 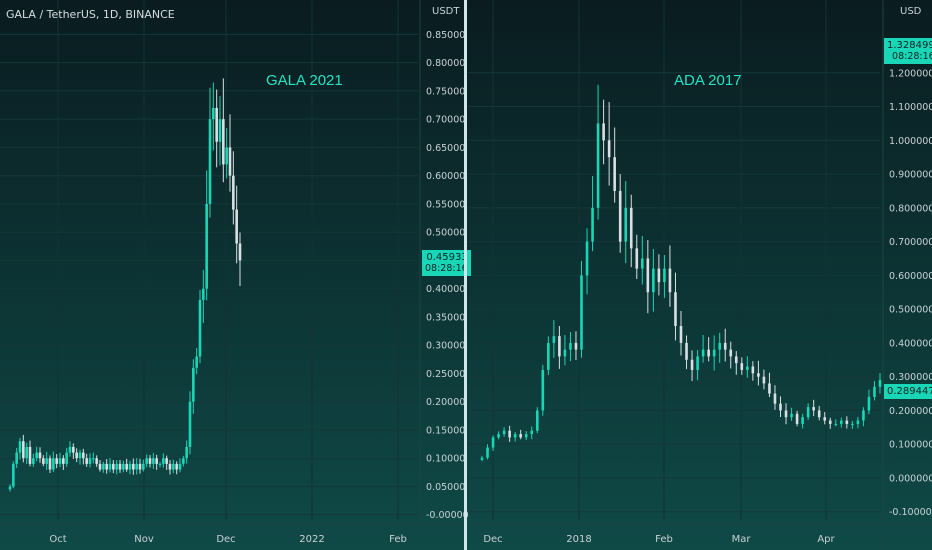 I want to click on x-tick-label: Mar, so click(x=742, y=539).